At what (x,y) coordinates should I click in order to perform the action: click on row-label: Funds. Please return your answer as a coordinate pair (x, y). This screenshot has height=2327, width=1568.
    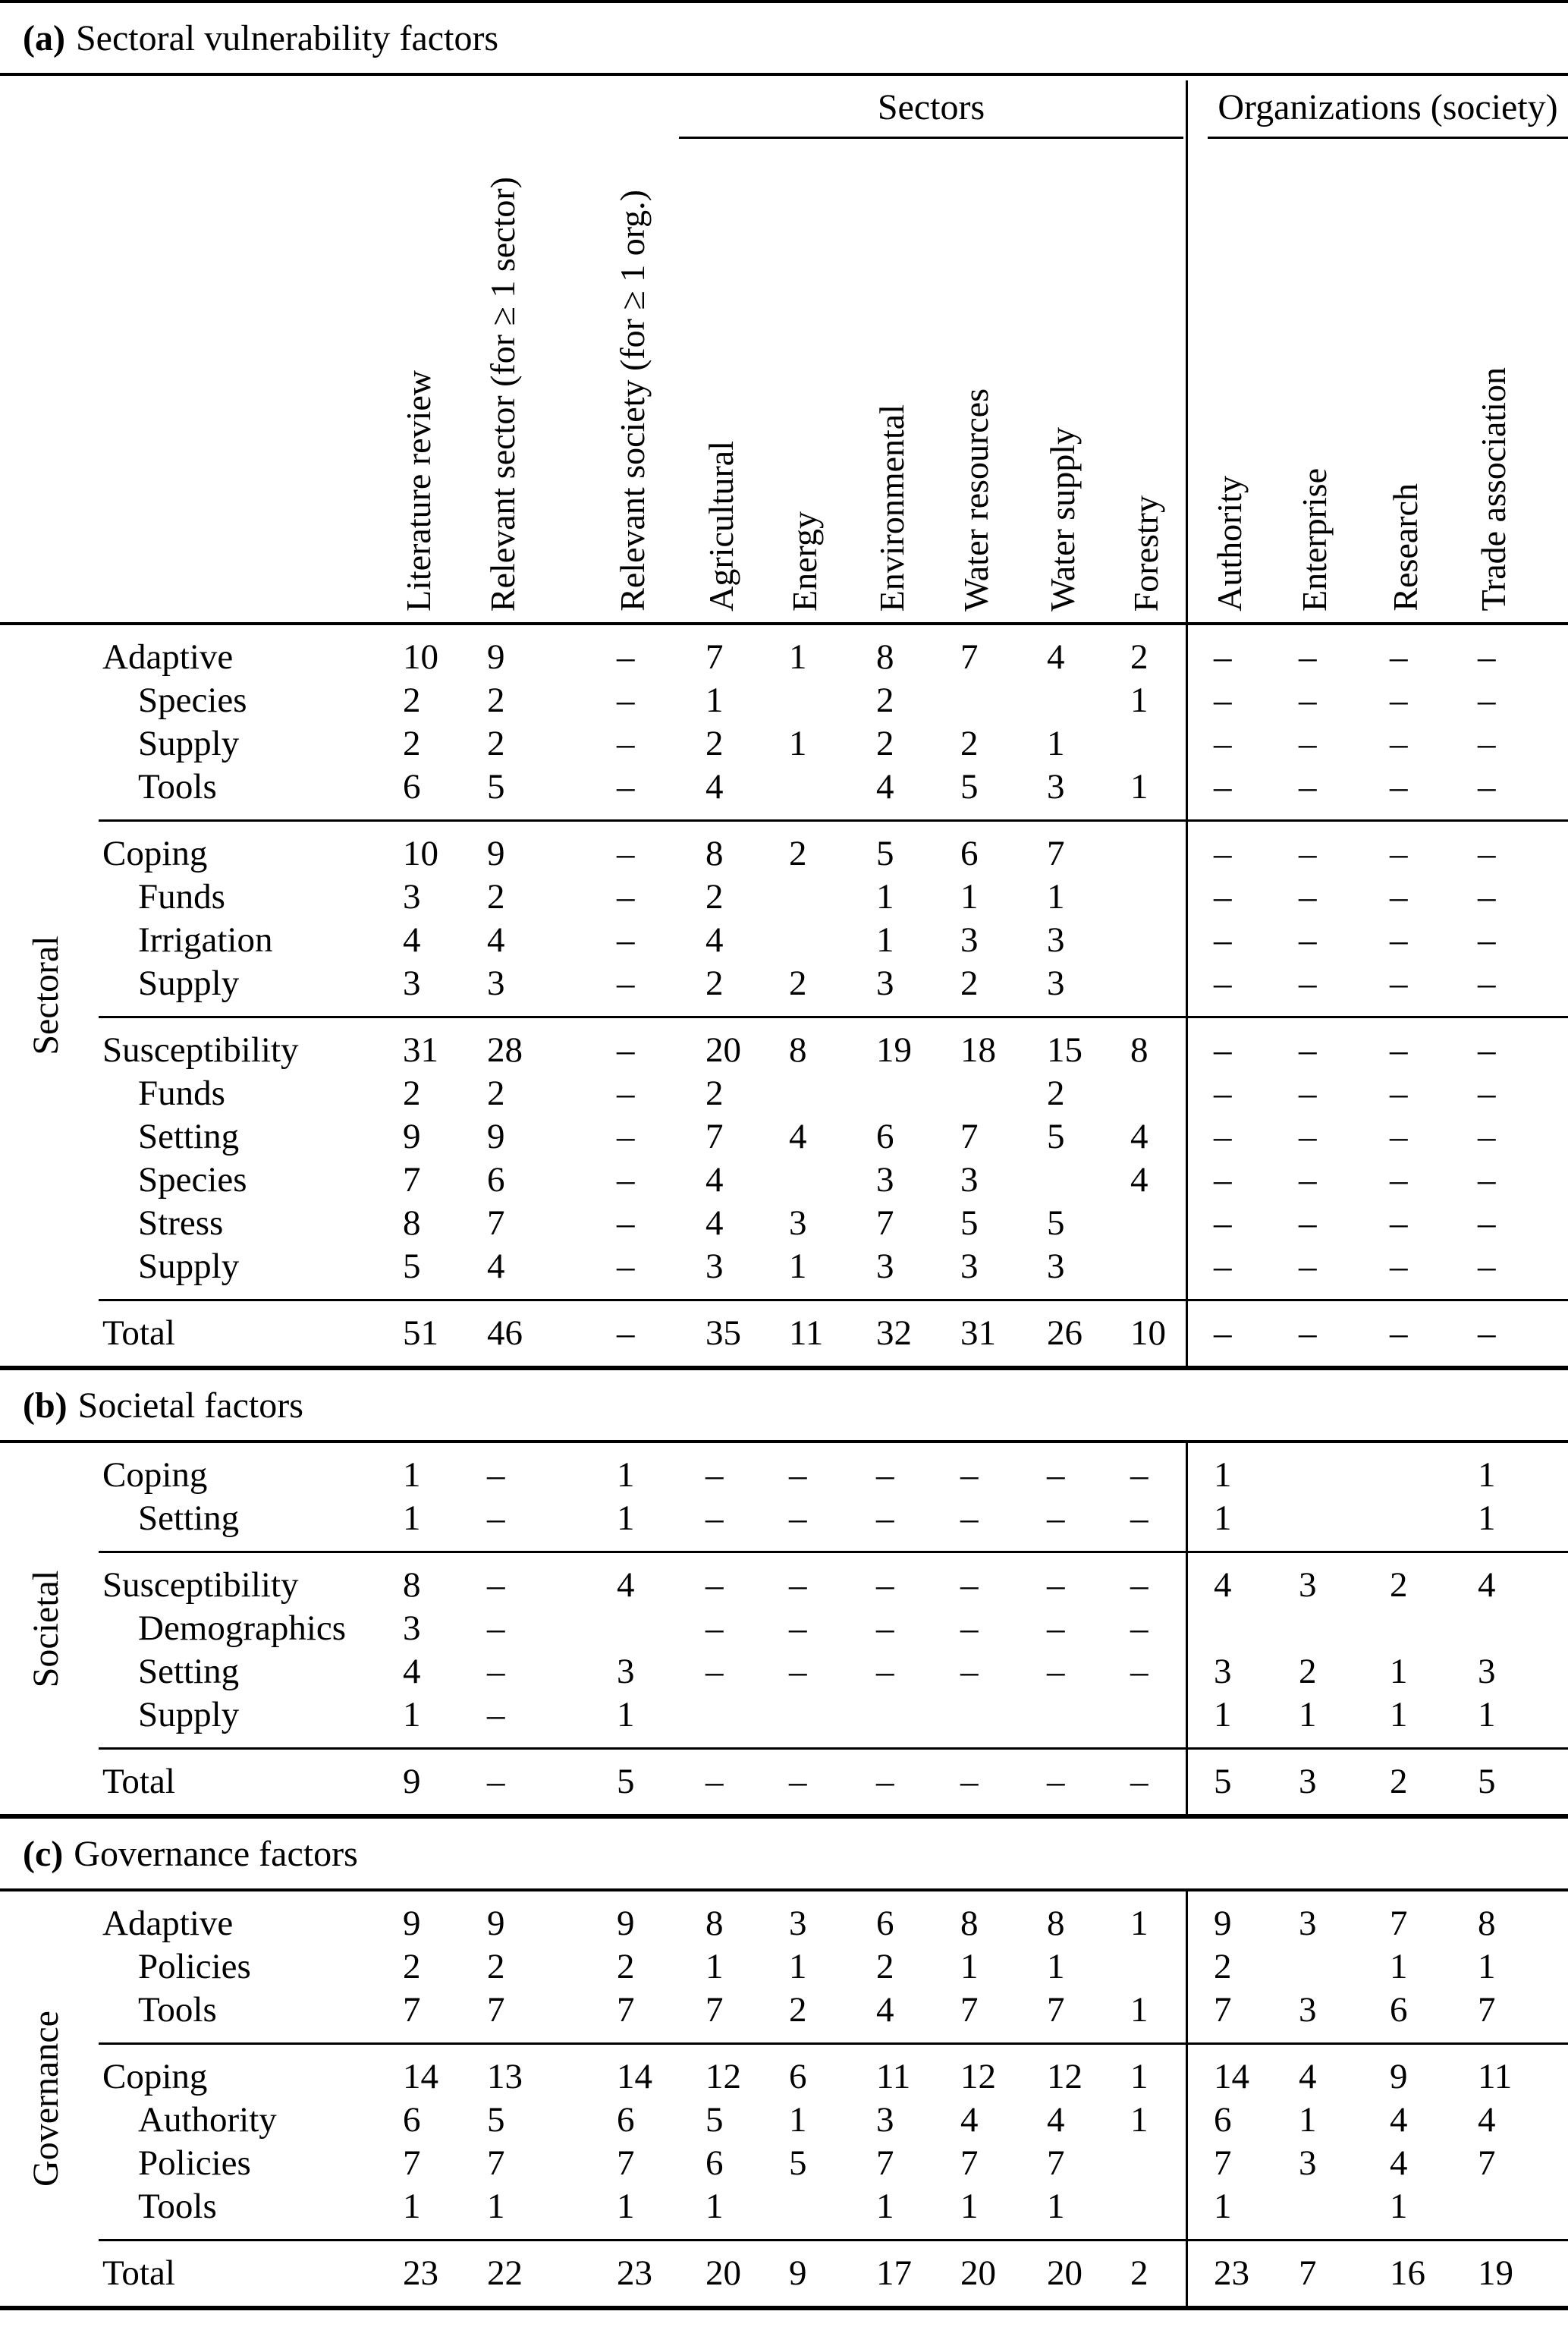
    Looking at the image, I should click on (181, 1093).